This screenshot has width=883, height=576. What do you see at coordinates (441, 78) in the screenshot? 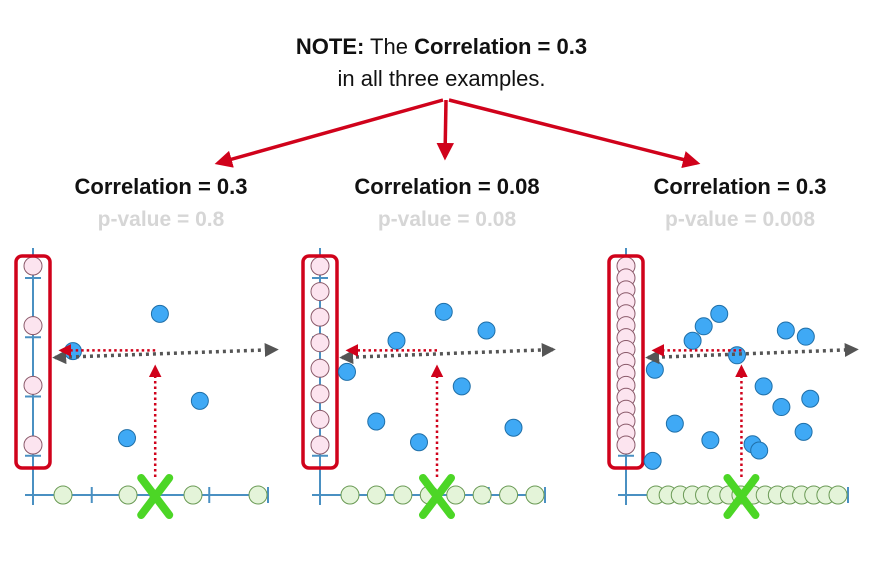
I see `note-line-2: in all three examples.` at bounding box center [441, 78].